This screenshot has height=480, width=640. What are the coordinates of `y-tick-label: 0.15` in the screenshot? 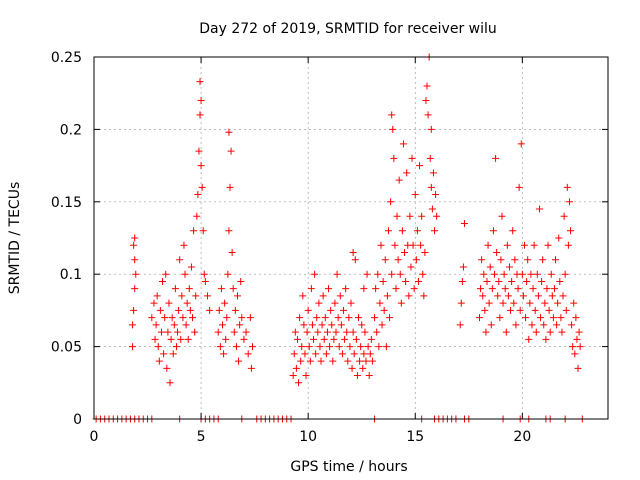 It's located at (66, 203).